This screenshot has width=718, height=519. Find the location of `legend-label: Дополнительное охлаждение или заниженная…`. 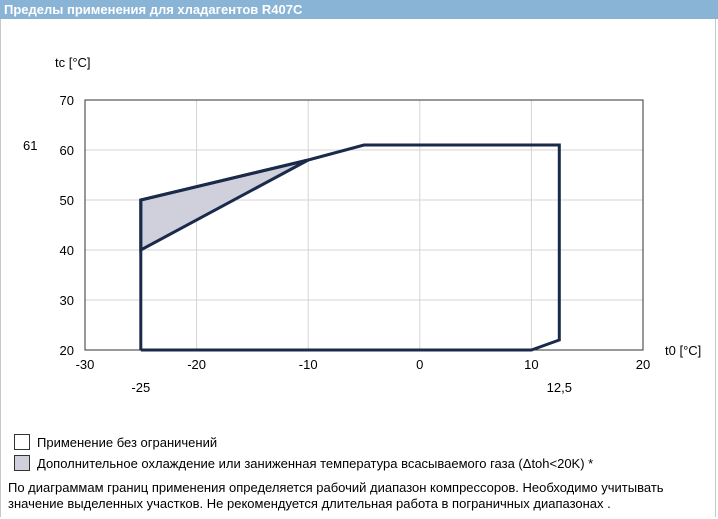

legend-label: Дополнительное охлаждение или заниженная… is located at coordinates (315, 463).